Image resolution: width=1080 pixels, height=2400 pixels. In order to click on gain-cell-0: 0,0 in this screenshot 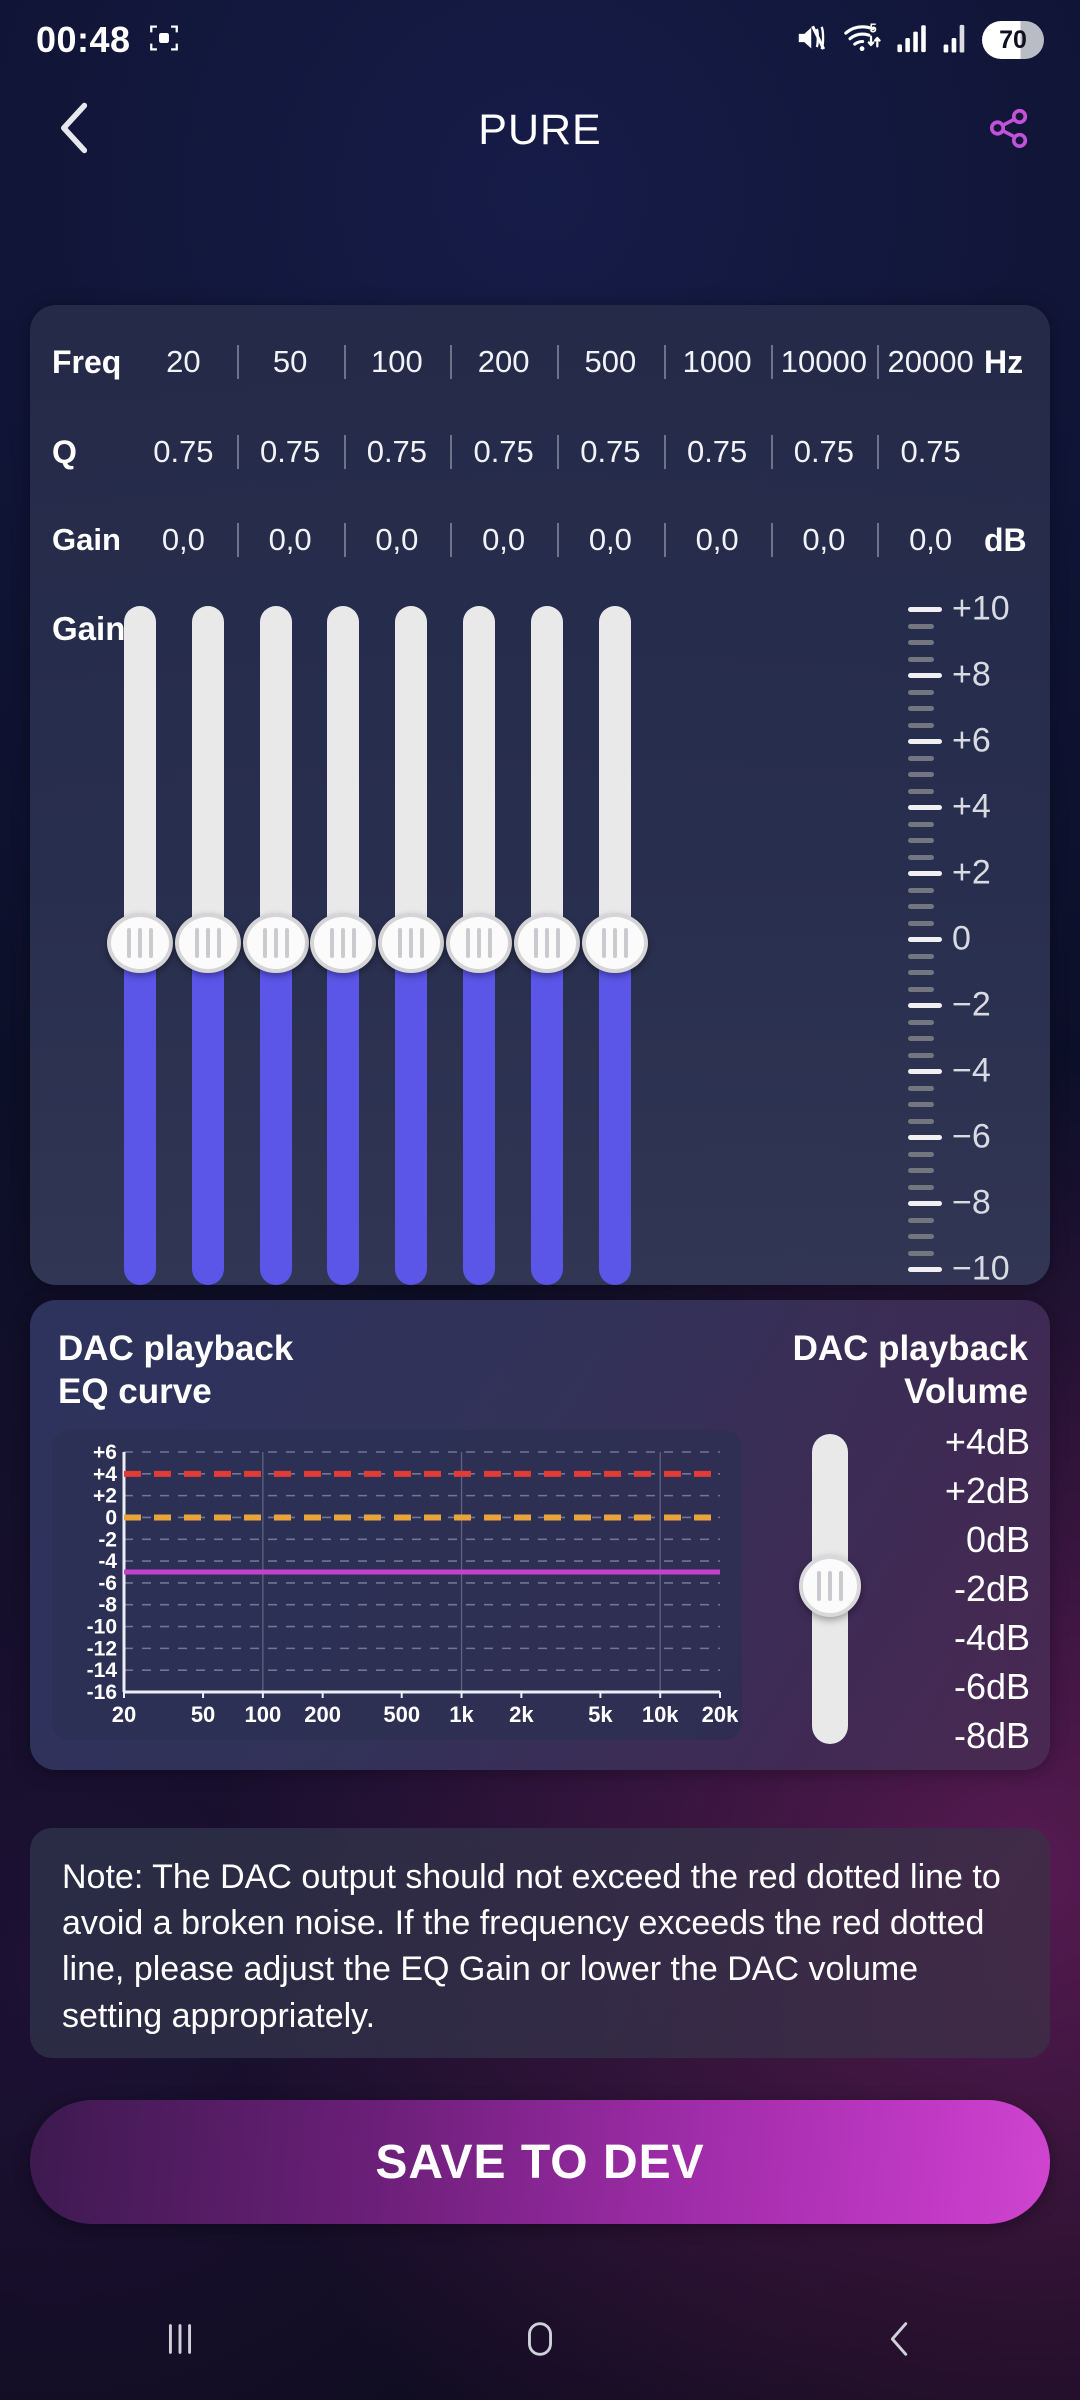, I will do `click(183, 539)`.